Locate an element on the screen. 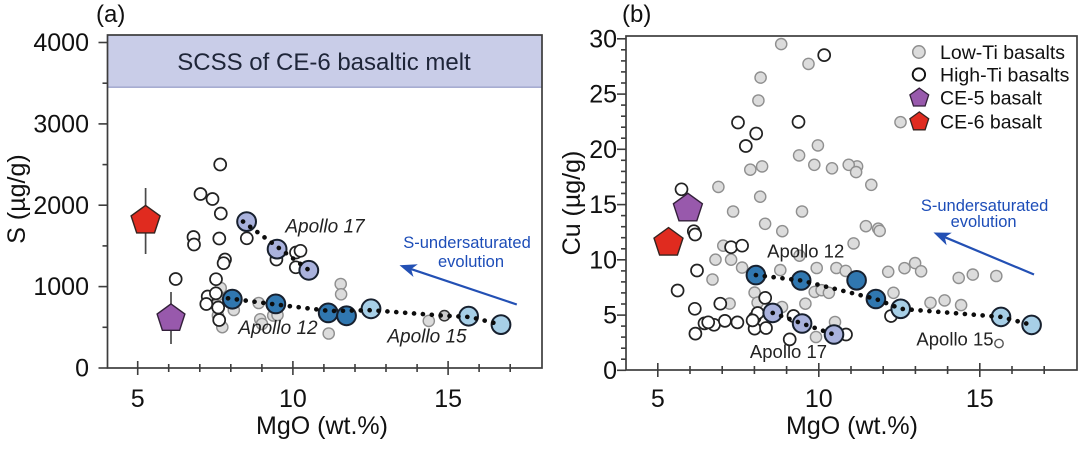 The height and width of the screenshot is (452, 1080). svg-text: (b) is located at coordinates (636, 14).